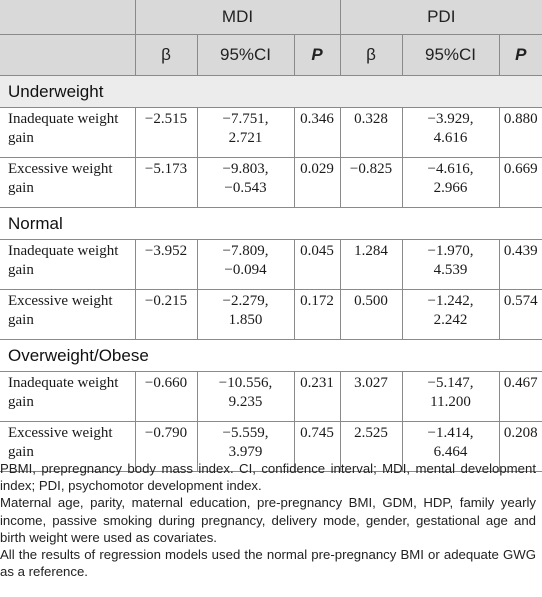  I want to click on group-label: Normal, so click(271, 223).